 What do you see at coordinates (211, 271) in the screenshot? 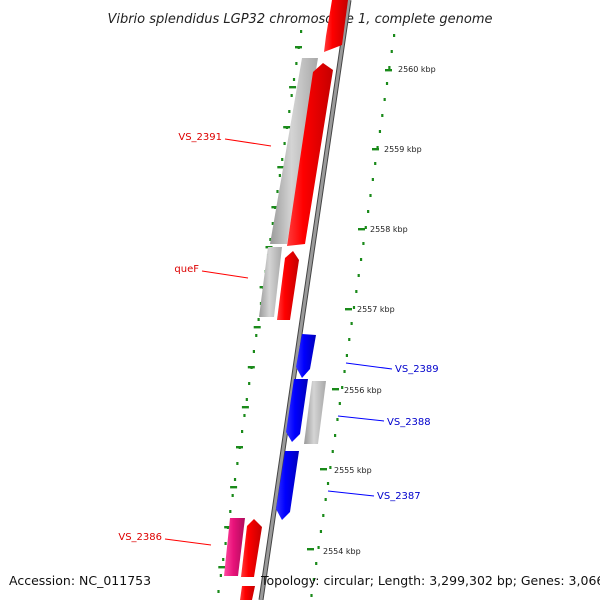
I see `gene-label-quef: queF` at bounding box center [211, 271].